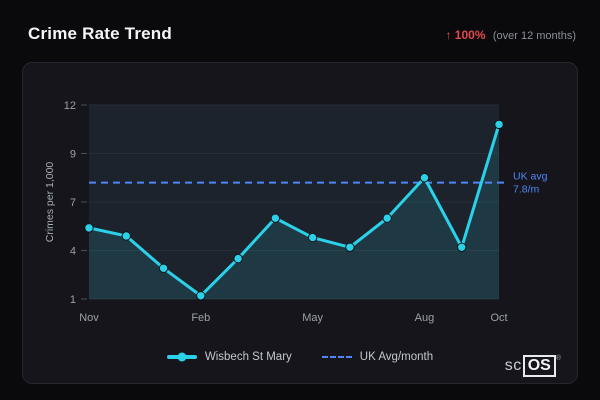 This screenshot has height=400, width=600. I want to click on chart-legend: Wisbech St Mary UK Avg/month, so click(300, 357).